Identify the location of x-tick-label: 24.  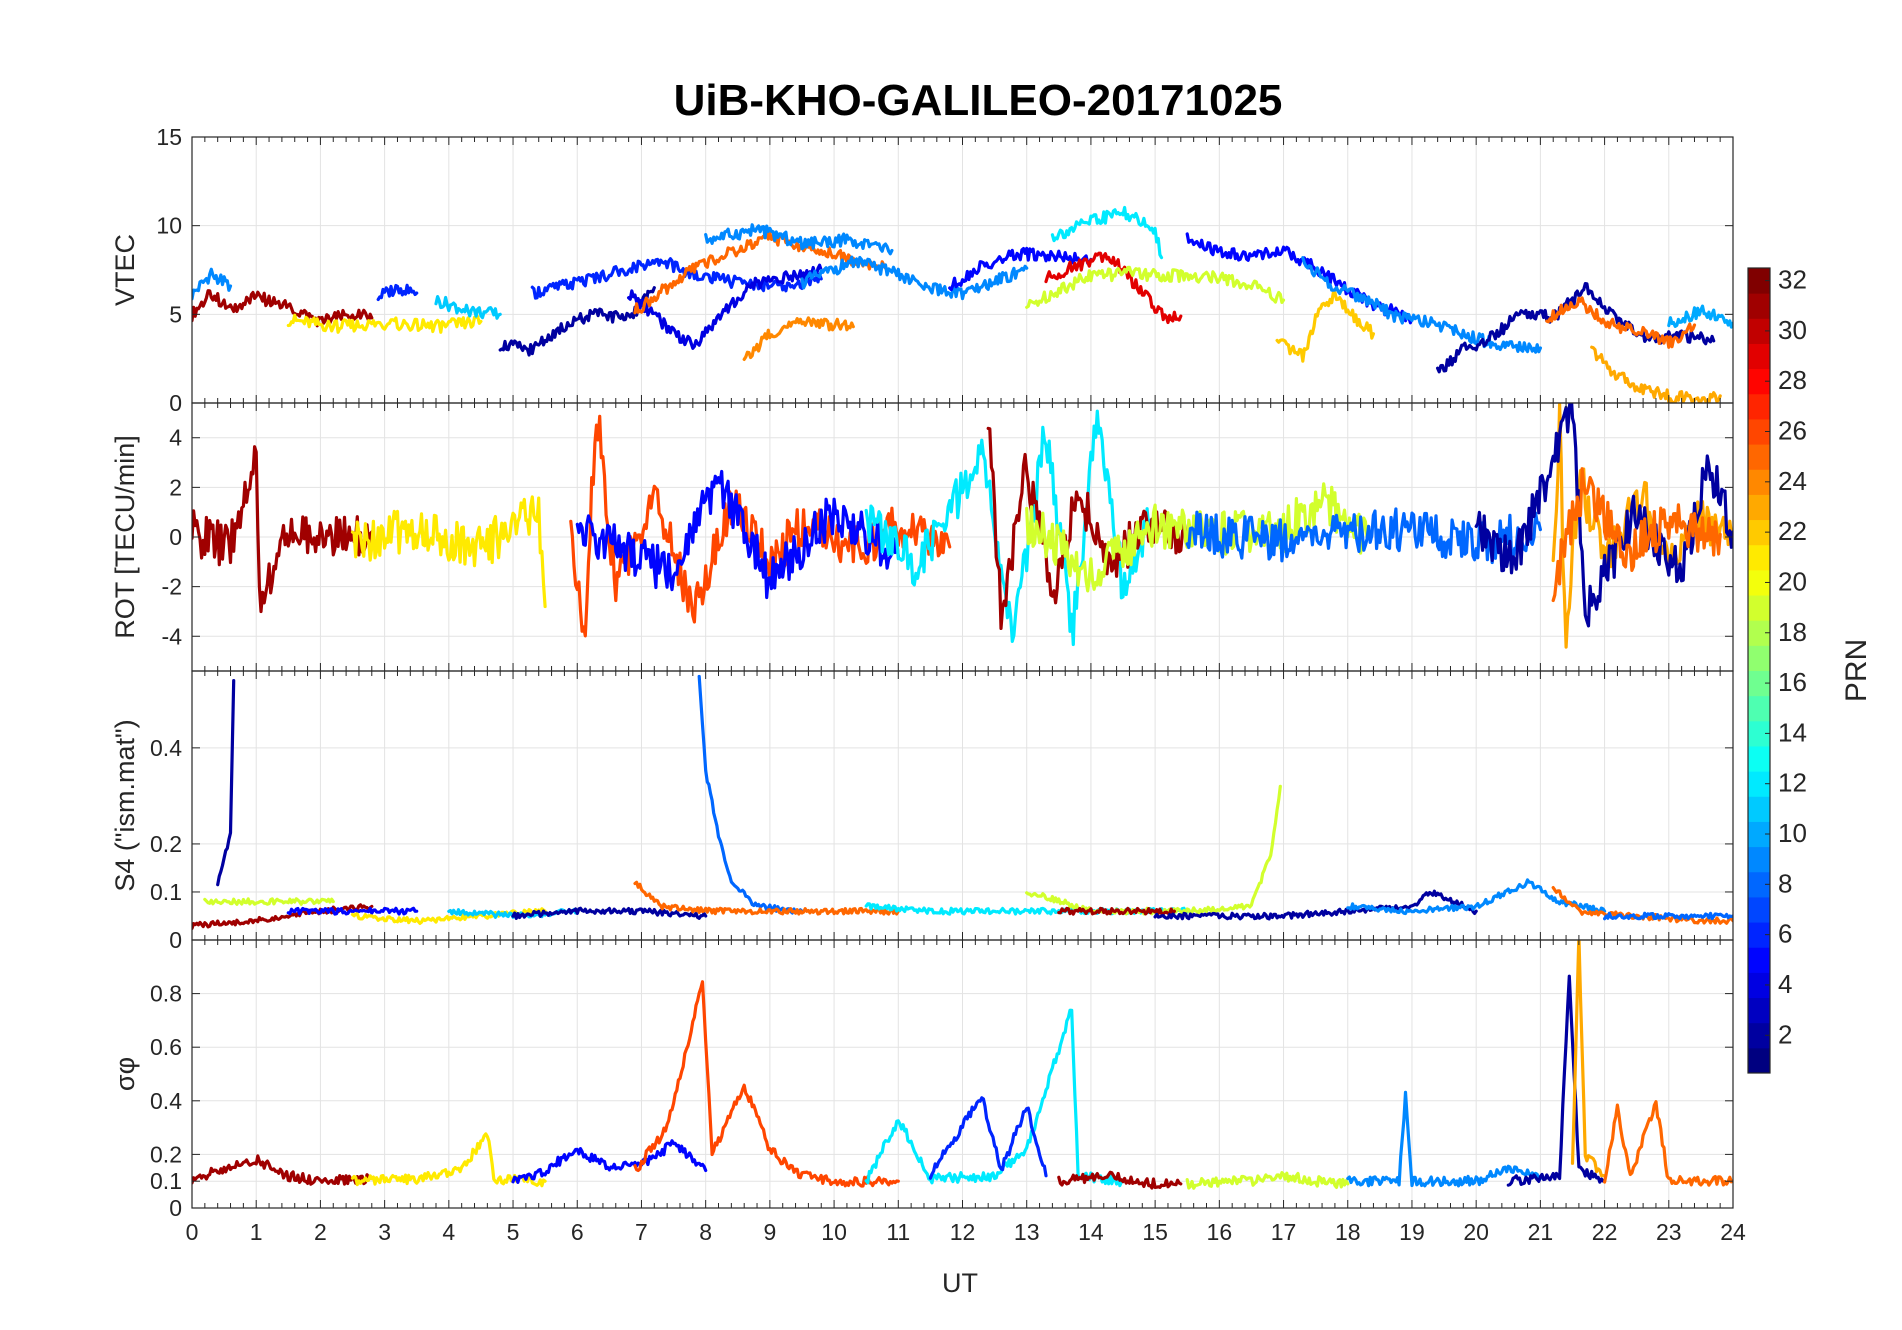
(1733, 1232).